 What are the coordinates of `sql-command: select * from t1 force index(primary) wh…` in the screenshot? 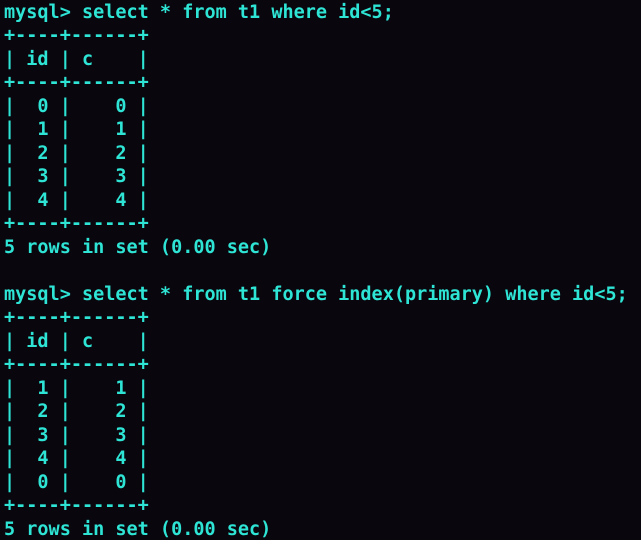 It's located at (354, 294).